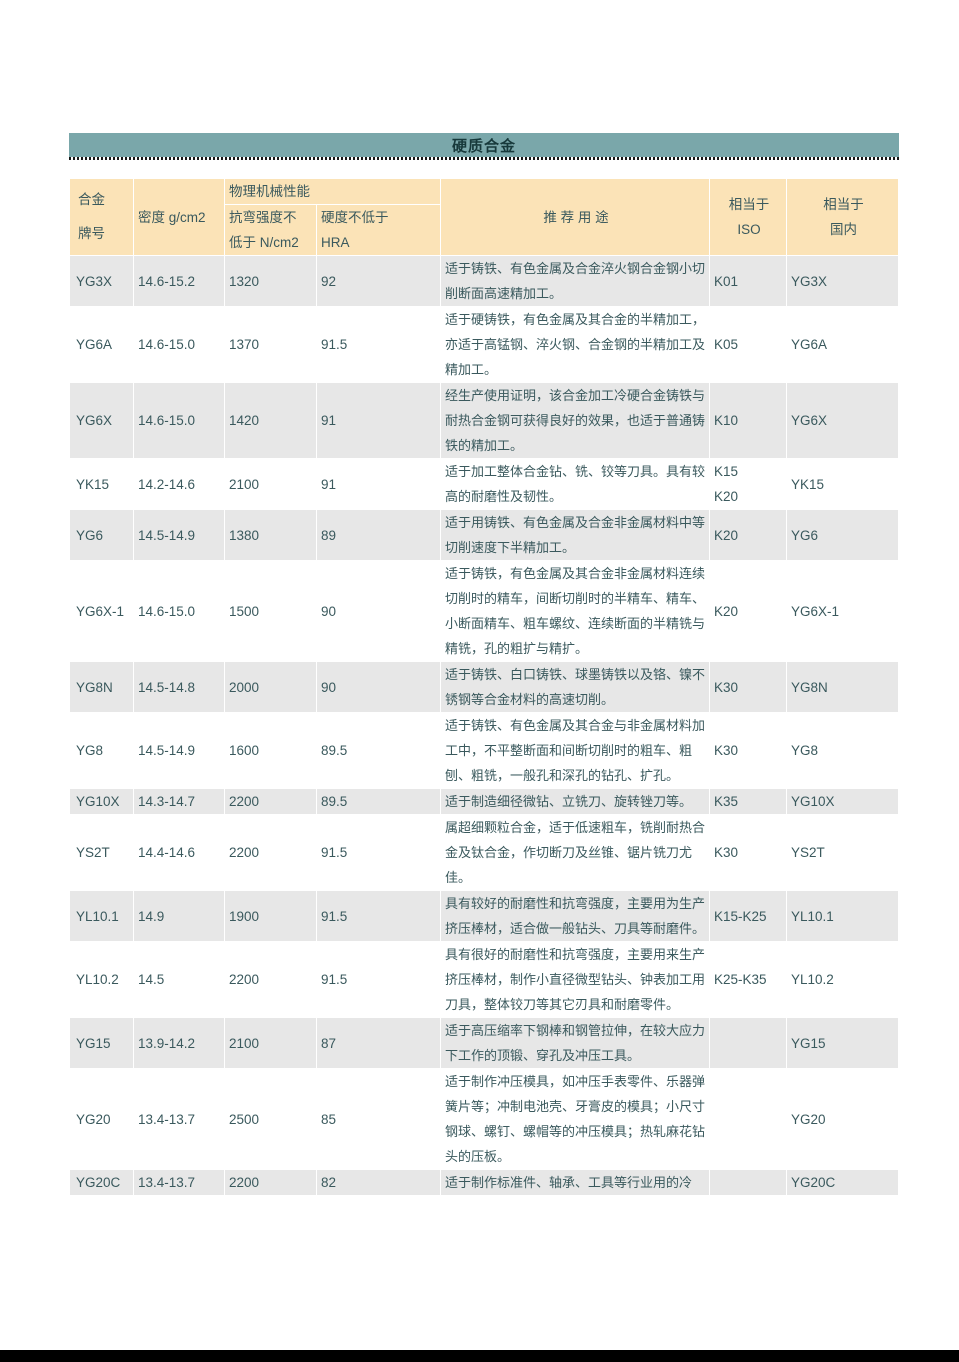 The width and height of the screenshot is (959, 1362). I want to click on header-grade: 合金 牌号, so click(101, 217).